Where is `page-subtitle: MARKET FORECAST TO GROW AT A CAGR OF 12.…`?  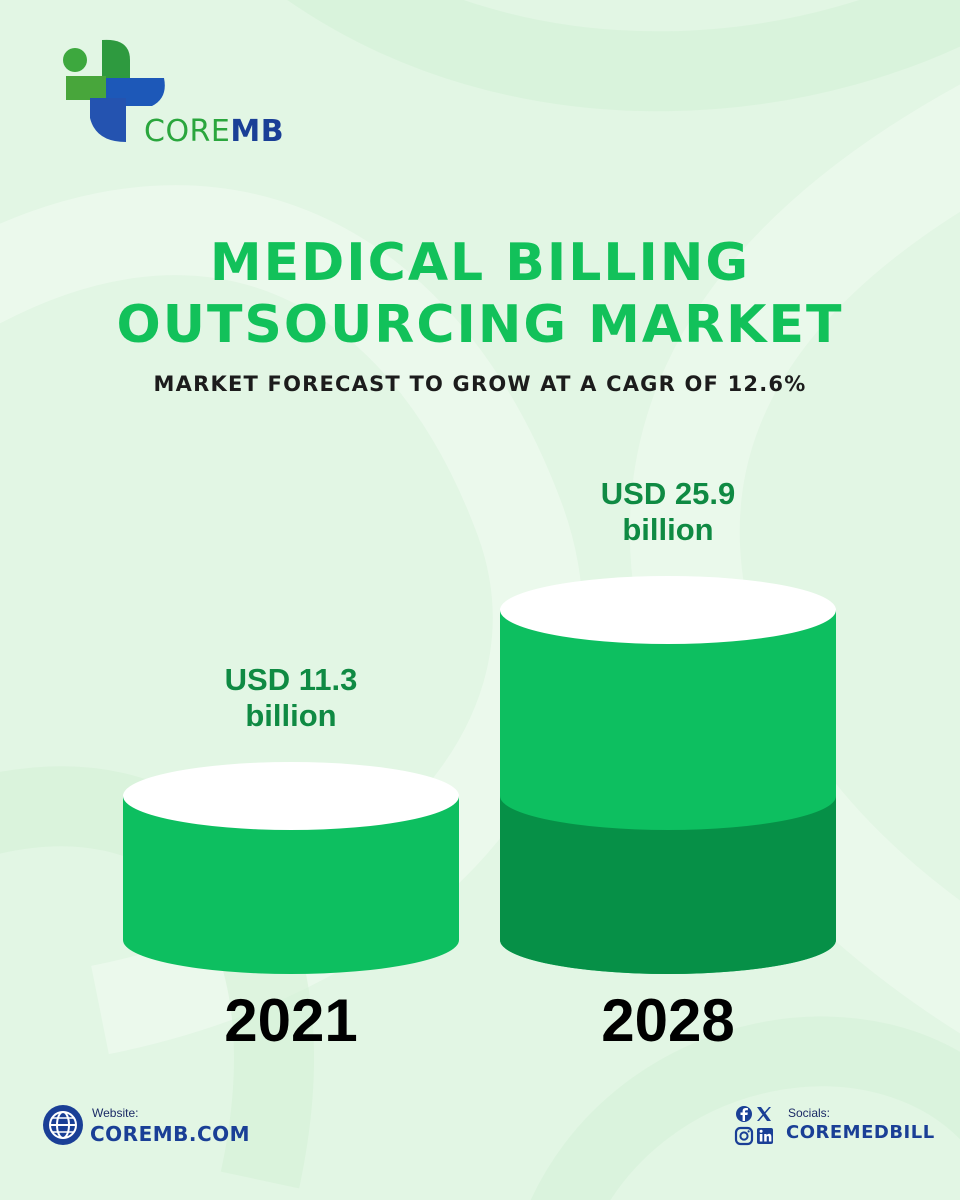 page-subtitle: MARKET FORECAST TO GROW AT A CAGR OF 12.… is located at coordinates (480, 384).